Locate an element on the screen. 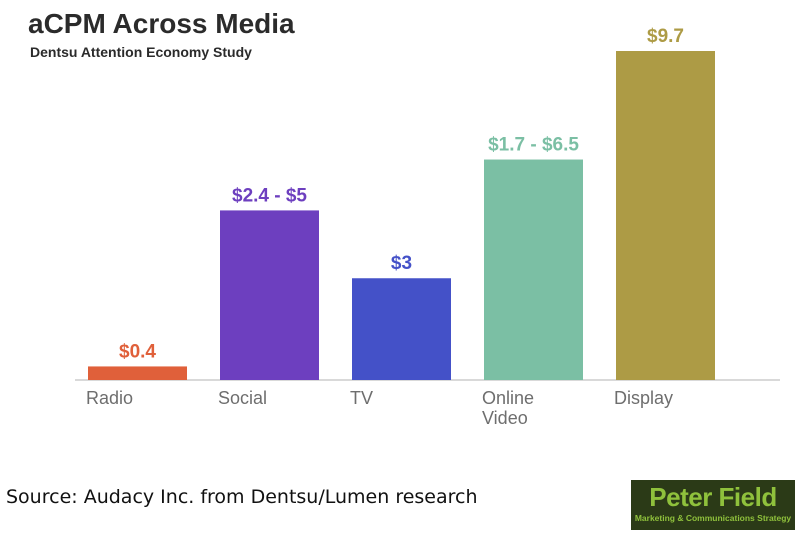  bar-social is located at coordinates (269, 295).